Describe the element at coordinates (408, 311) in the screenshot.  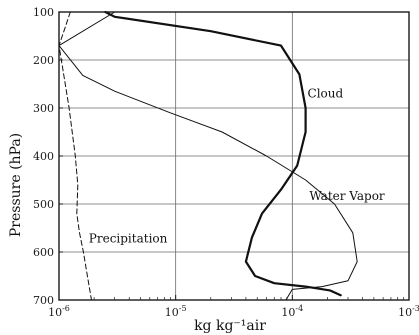
I see `x-tick-label: 10⁻³` at that location.